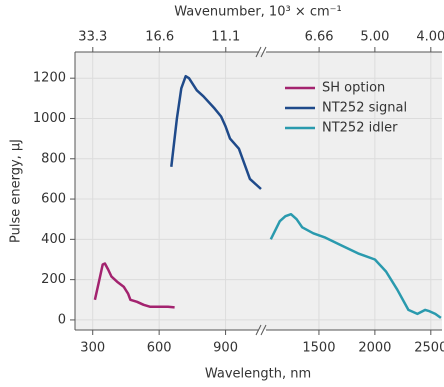 The image size is (444, 387). I want to click on y-tick-label: 800, so click(53, 158).